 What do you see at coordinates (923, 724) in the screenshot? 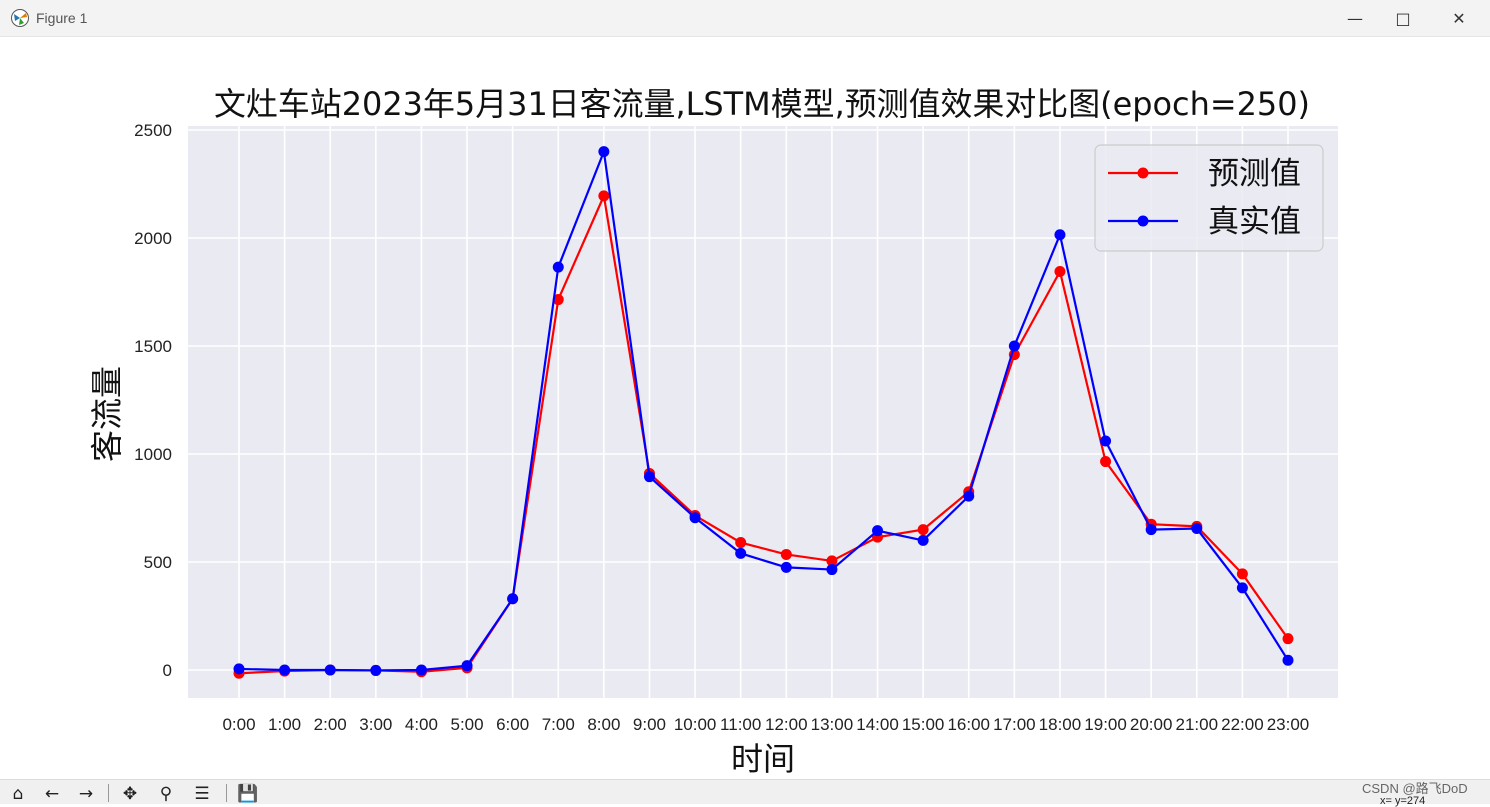
I see `x-tick-label: 15:00` at bounding box center [923, 724].